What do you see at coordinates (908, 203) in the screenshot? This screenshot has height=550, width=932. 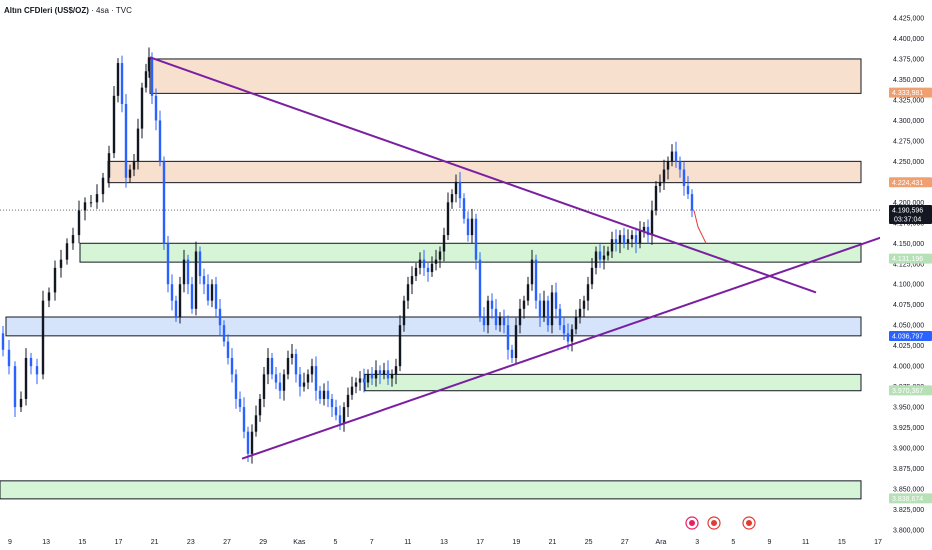 I see `y-tick-label: 4.200,000` at bounding box center [908, 203].